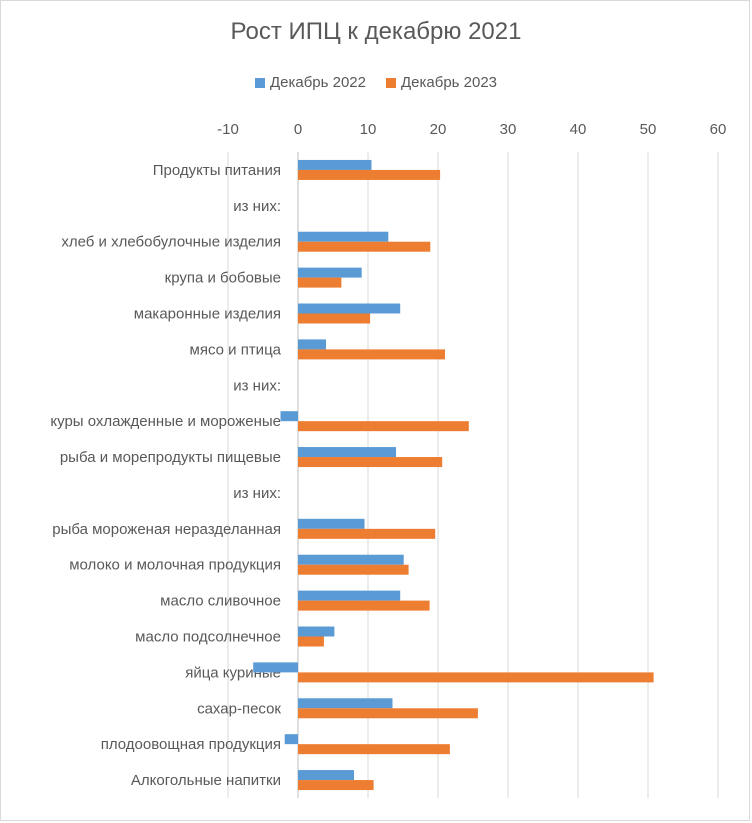  What do you see at coordinates (175, 565) in the screenshot?
I see `category-label: молоко и молочная продукция` at bounding box center [175, 565].